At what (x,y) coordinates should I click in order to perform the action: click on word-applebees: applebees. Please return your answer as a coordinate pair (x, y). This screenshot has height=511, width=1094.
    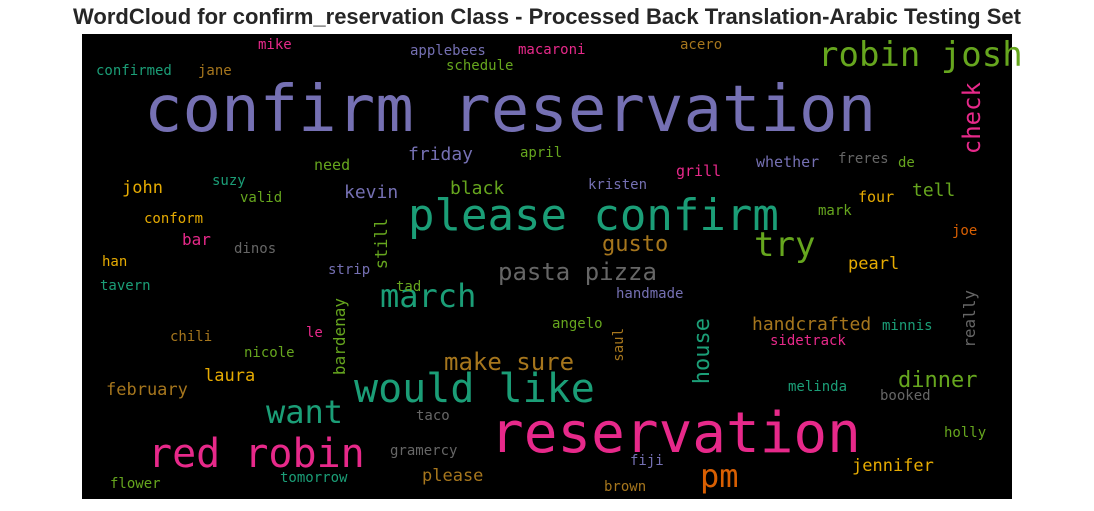
    Looking at the image, I should click on (448, 51).